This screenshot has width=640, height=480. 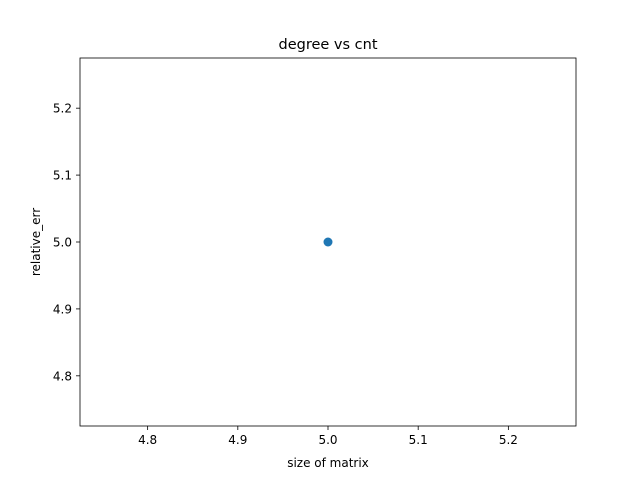 What do you see at coordinates (62, 243) in the screenshot?
I see `y-tick-label: 5.0` at bounding box center [62, 243].